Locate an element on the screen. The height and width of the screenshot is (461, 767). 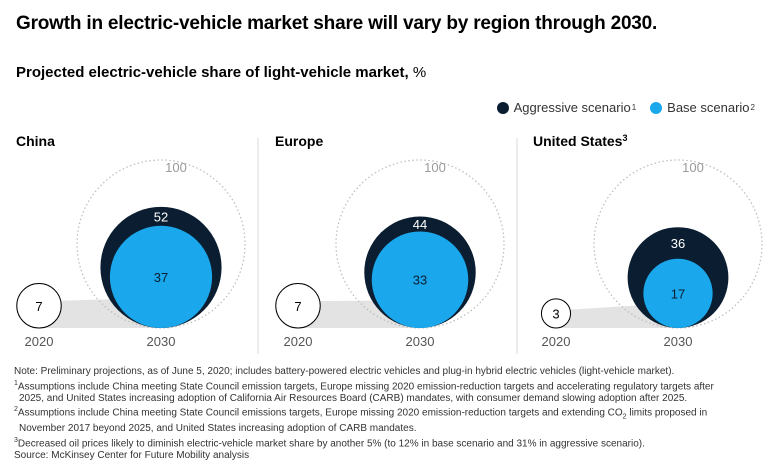
region-name: United States is located at coordinates (578, 141).